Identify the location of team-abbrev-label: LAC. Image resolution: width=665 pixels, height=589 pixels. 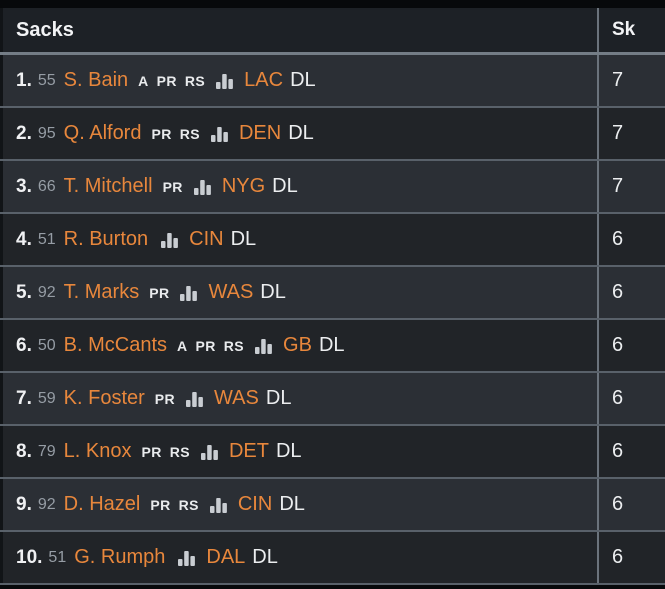
(264, 80).